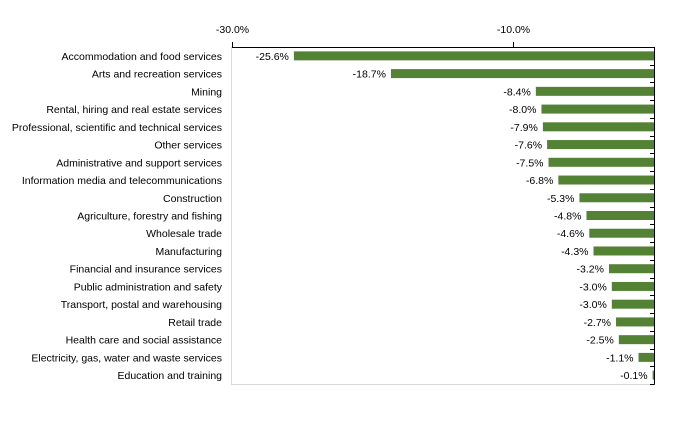 The image size is (674, 422). Describe the element at coordinates (206, 92) in the screenshot. I see `category-label: Mining` at that location.